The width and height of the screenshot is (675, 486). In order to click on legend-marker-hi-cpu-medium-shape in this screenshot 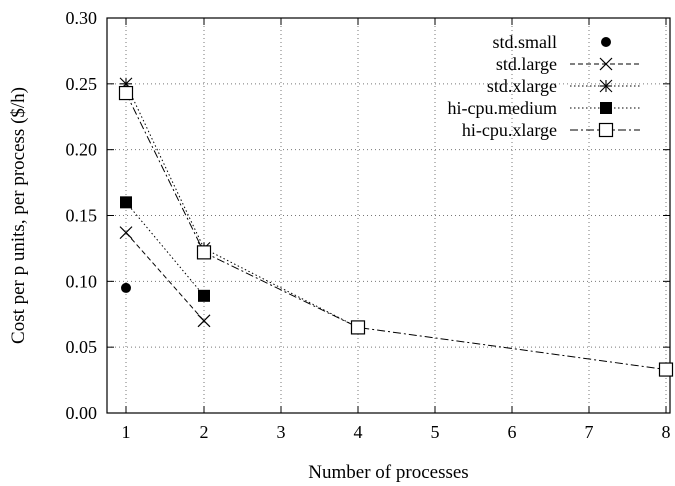, I will do `click(606, 108)`.